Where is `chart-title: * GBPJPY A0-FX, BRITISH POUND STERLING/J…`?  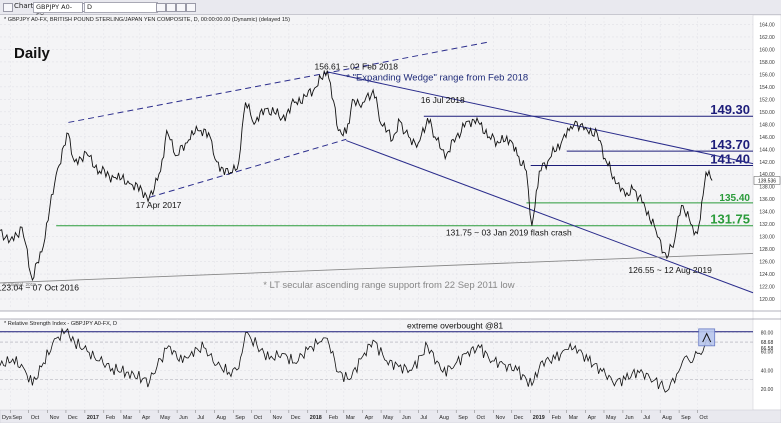 chart-title: * GBPJPY A0-FX, BRITISH POUND STERLING/J… is located at coordinates (147, 20).